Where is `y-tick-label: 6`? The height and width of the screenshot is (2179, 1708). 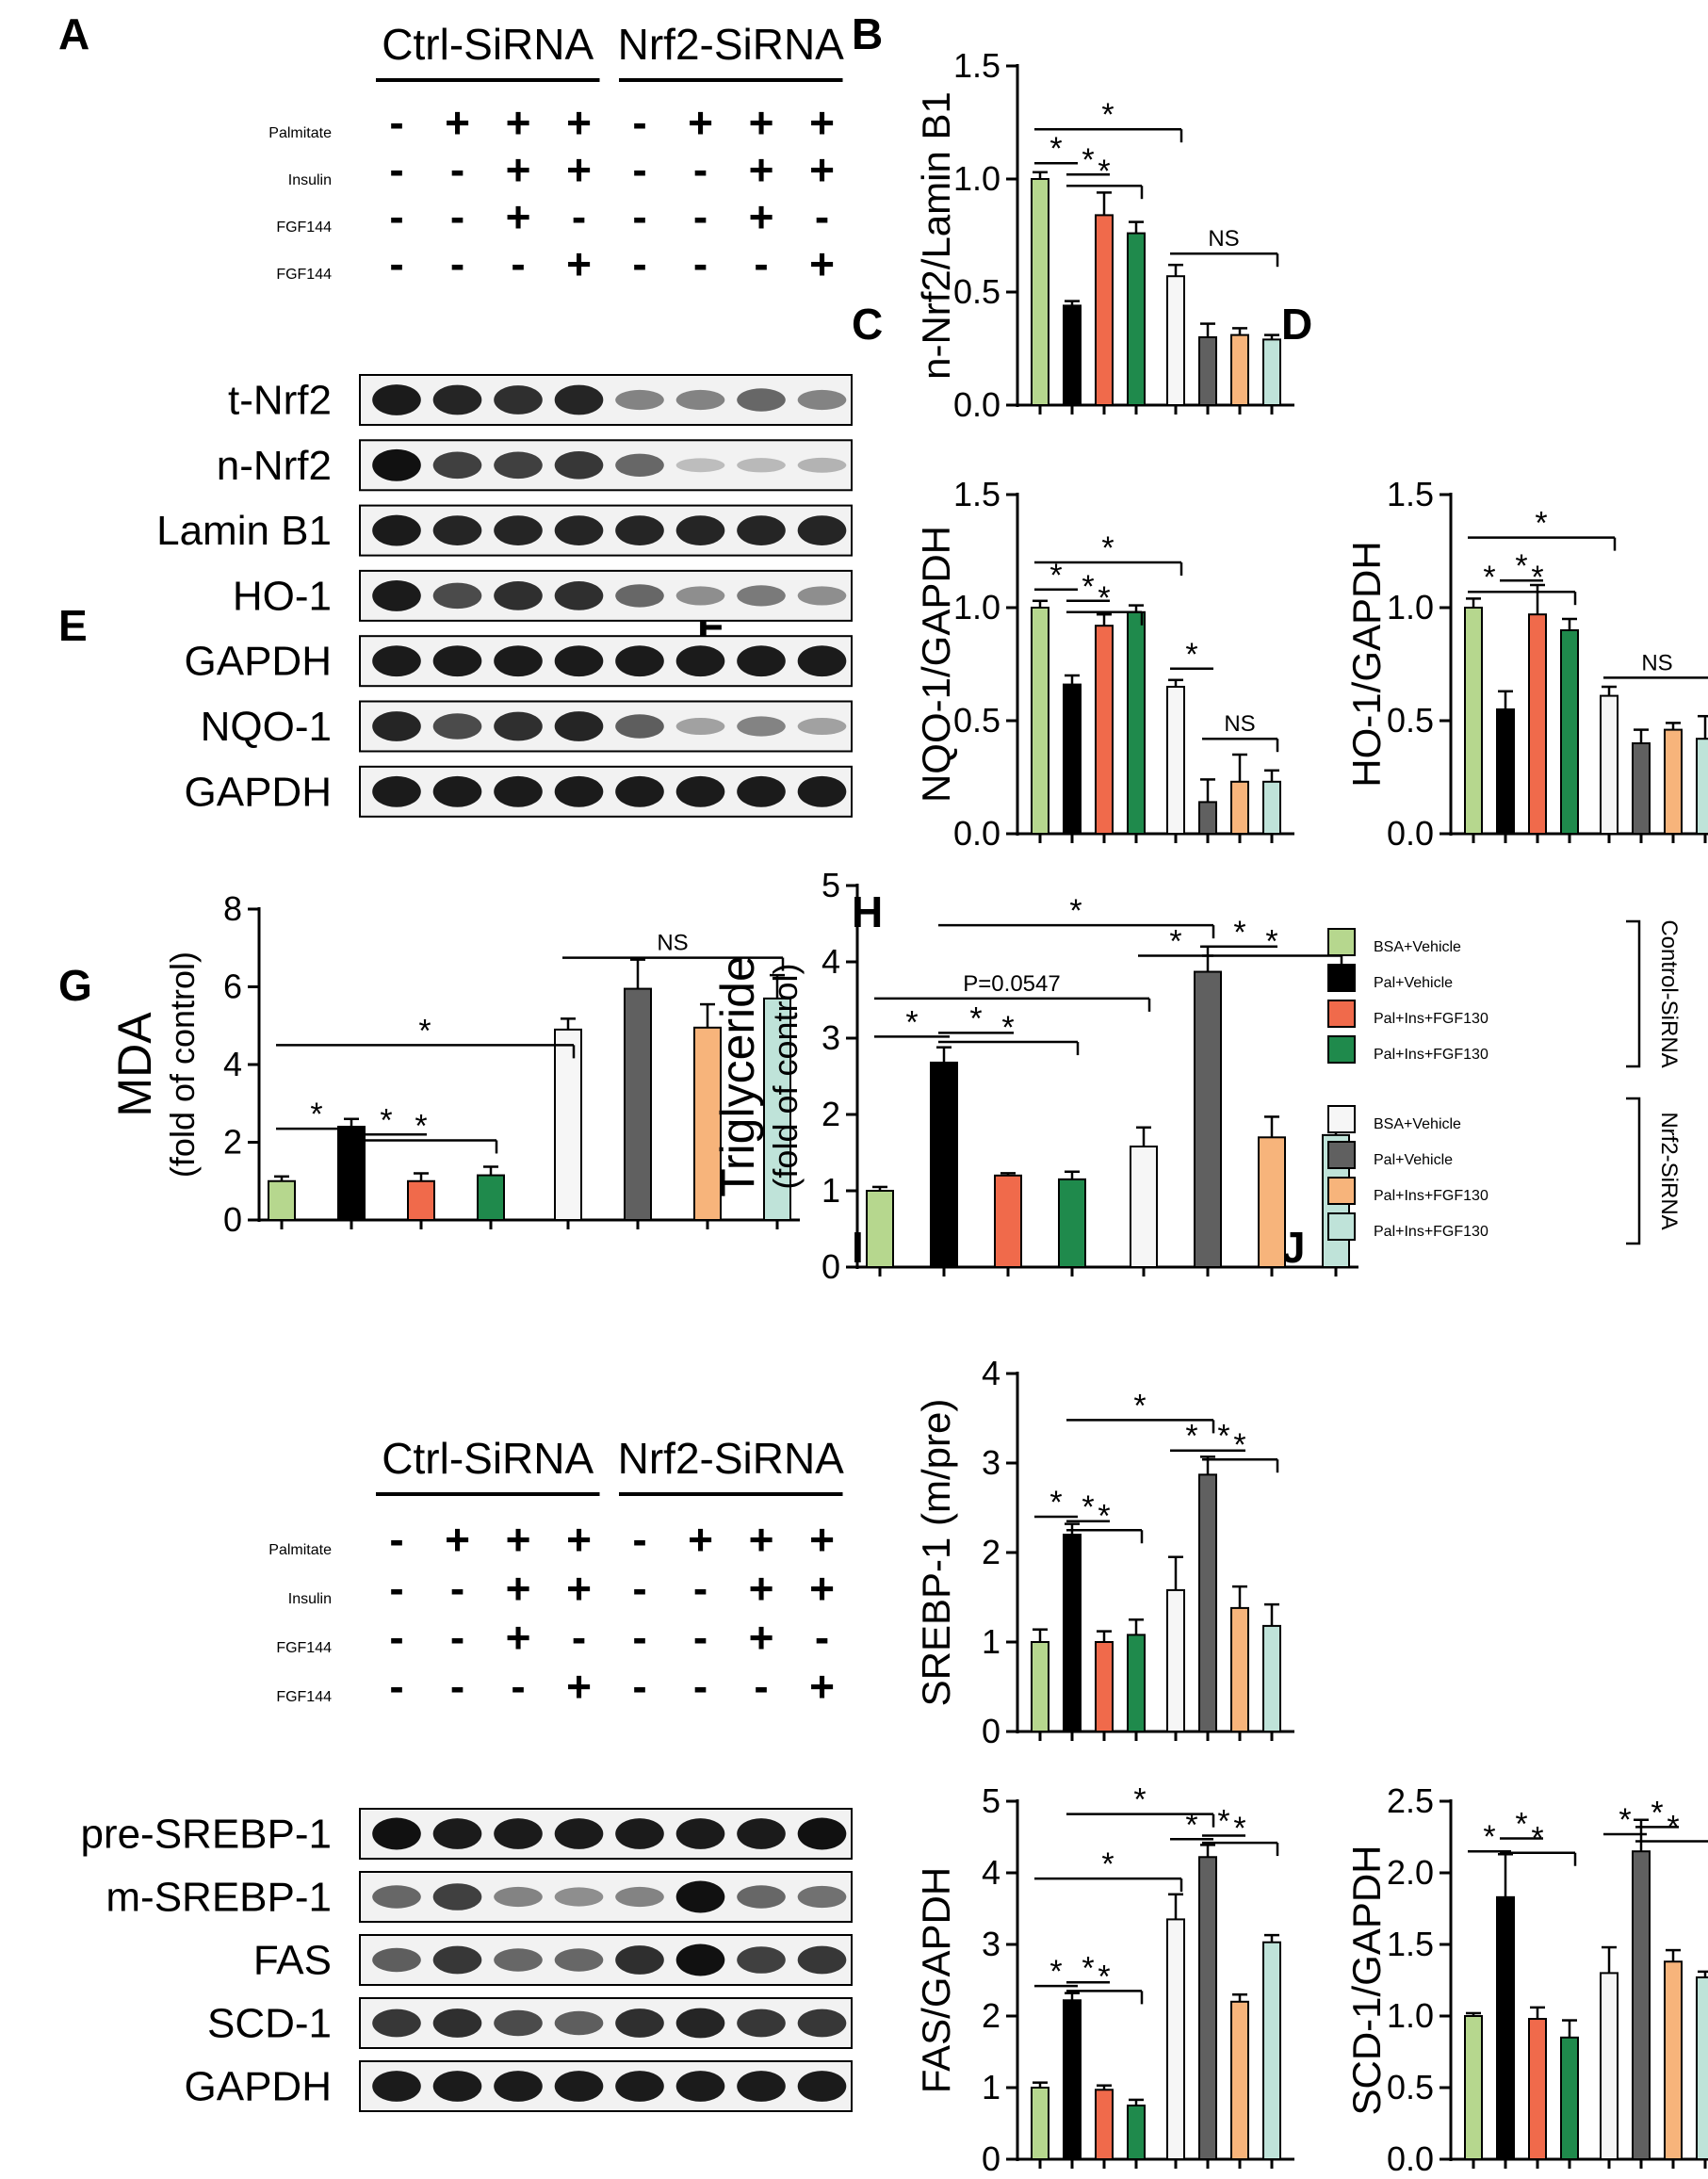 y-tick-label: 6 is located at coordinates (232, 987).